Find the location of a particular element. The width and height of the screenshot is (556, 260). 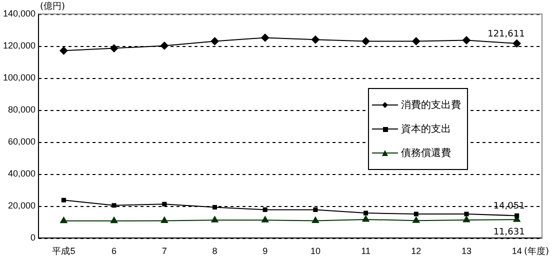

y-tick-label: 80,000 is located at coordinates (22, 109).